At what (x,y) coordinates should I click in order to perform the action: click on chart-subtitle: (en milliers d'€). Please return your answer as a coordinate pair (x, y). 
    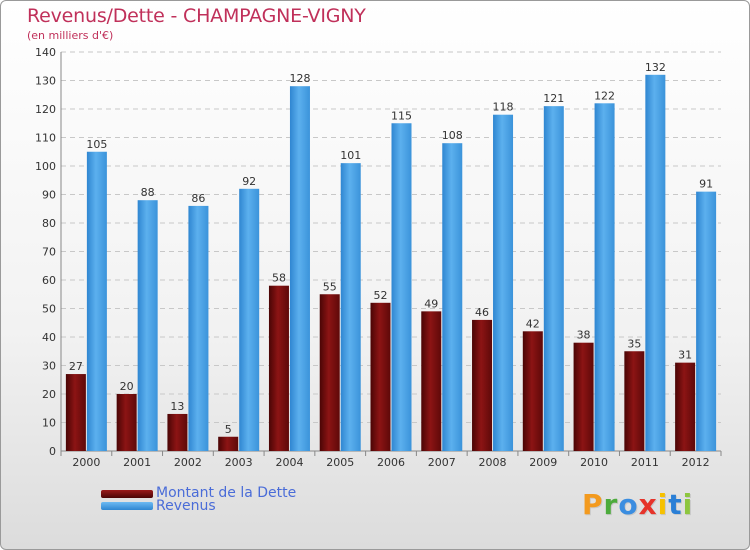
    Looking at the image, I should click on (70, 35).